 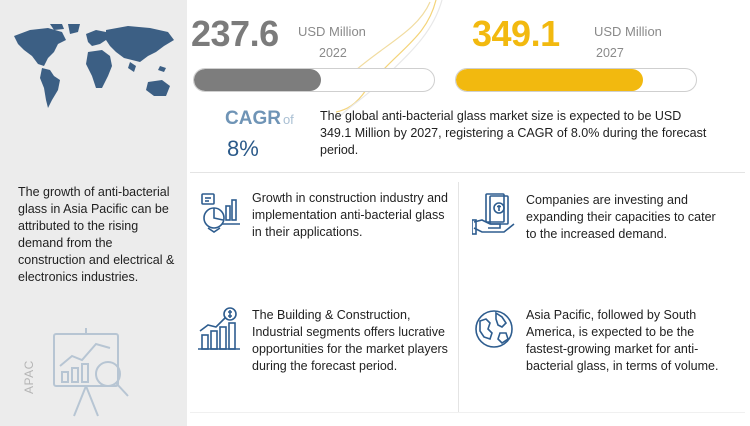 What do you see at coordinates (332, 31) in the screenshot?
I see `market-unit-2022: USD Million` at bounding box center [332, 31].